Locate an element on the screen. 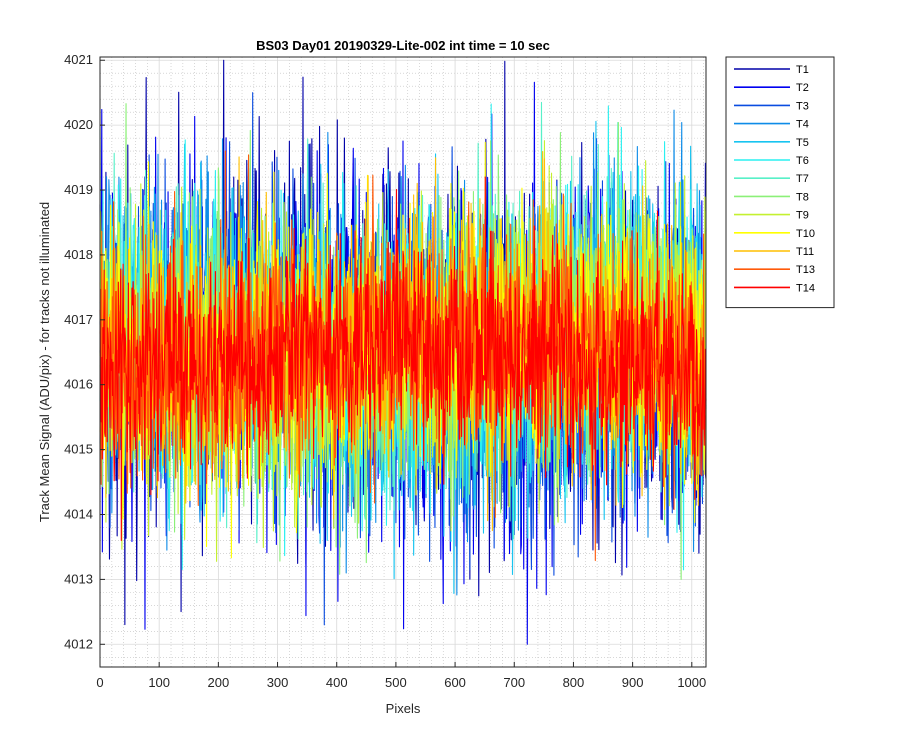 The width and height of the screenshot is (900, 750). y-tick-label: 4013 is located at coordinates (78, 578).